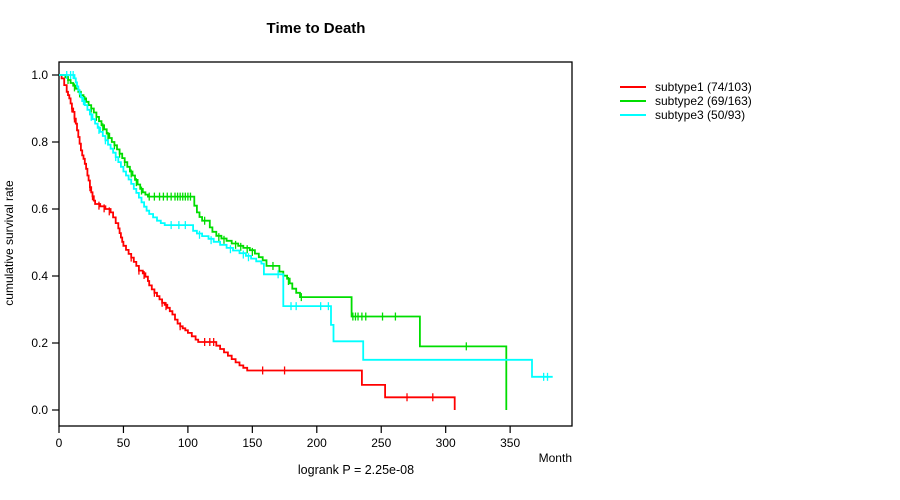 The width and height of the screenshot is (900, 500). I want to click on chart-title: Time to Death, so click(316, 28).